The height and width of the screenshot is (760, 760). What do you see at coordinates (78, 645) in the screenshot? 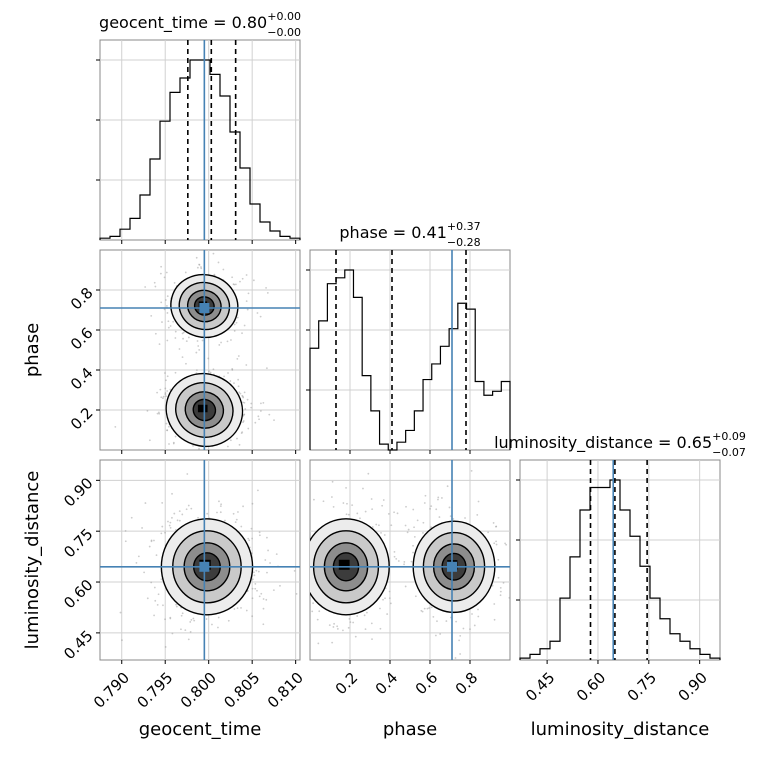
I see `ytick-label-luminosity_distance-0: 0.45` at bounding box center [78, 645].